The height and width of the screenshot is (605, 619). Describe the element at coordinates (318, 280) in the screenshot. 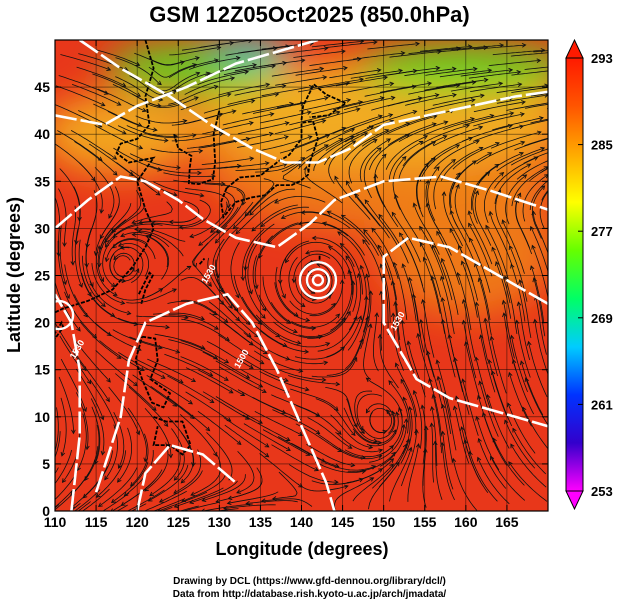

I see `typhoon-contour` at that location.